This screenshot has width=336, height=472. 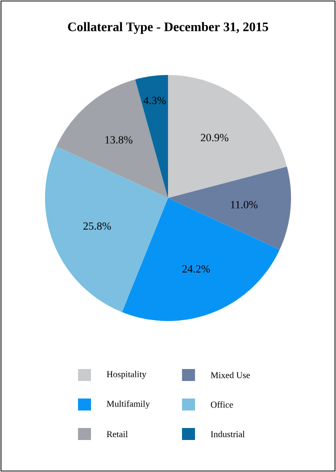 I want to click on legend-label: Industrial, so click(x=227, y=434).